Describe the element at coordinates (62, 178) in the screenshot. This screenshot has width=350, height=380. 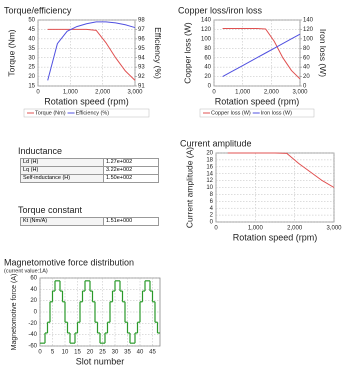
I see `cell: Self-inductance (H)` at that location.